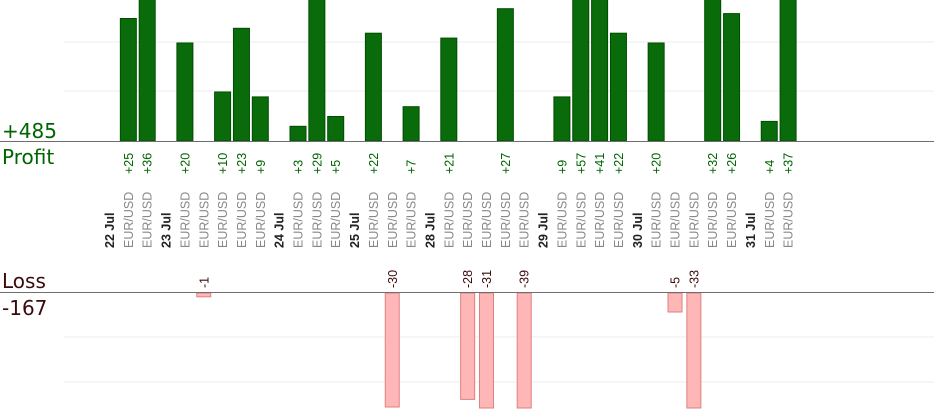 This screenshot has height=420, width=934. Describe the element at coordinates (204, 282) in the screenshot. I see `loss-value-label: -1` at that location.